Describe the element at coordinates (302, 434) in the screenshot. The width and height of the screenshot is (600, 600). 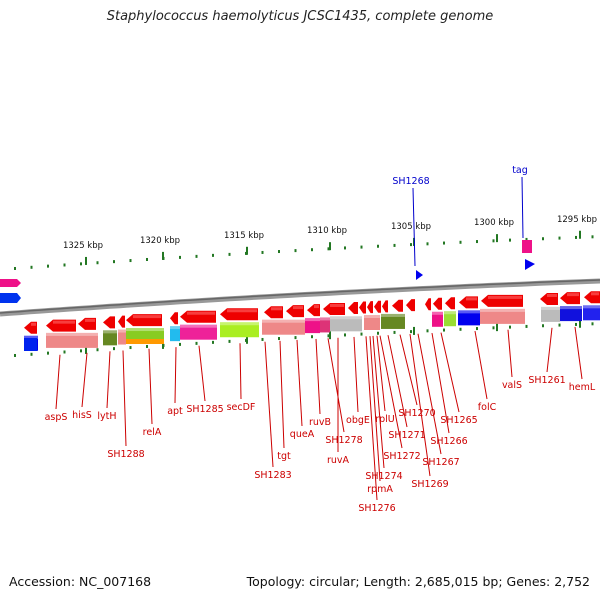
I see `gene-label-queA: queA` at that location.